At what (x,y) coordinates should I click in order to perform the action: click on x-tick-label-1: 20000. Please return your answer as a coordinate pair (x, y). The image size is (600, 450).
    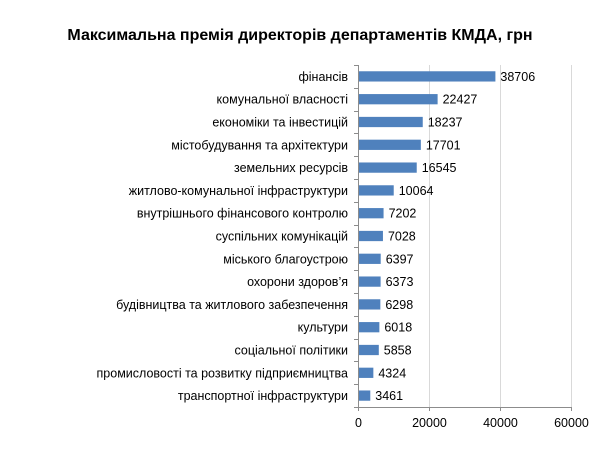
    Looking at the image, I should click on (429, 423).